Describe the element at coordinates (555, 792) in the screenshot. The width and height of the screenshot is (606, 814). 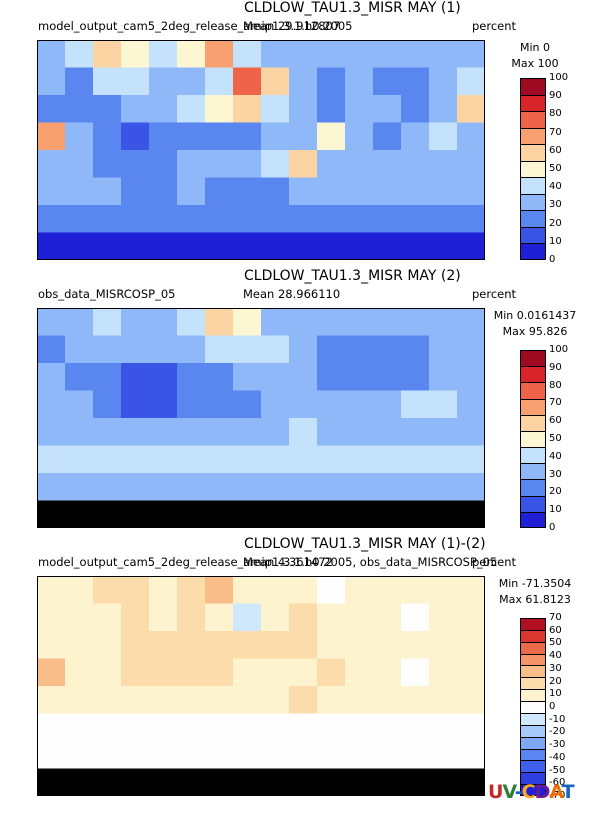
I see `logo-letter: A` at that location.